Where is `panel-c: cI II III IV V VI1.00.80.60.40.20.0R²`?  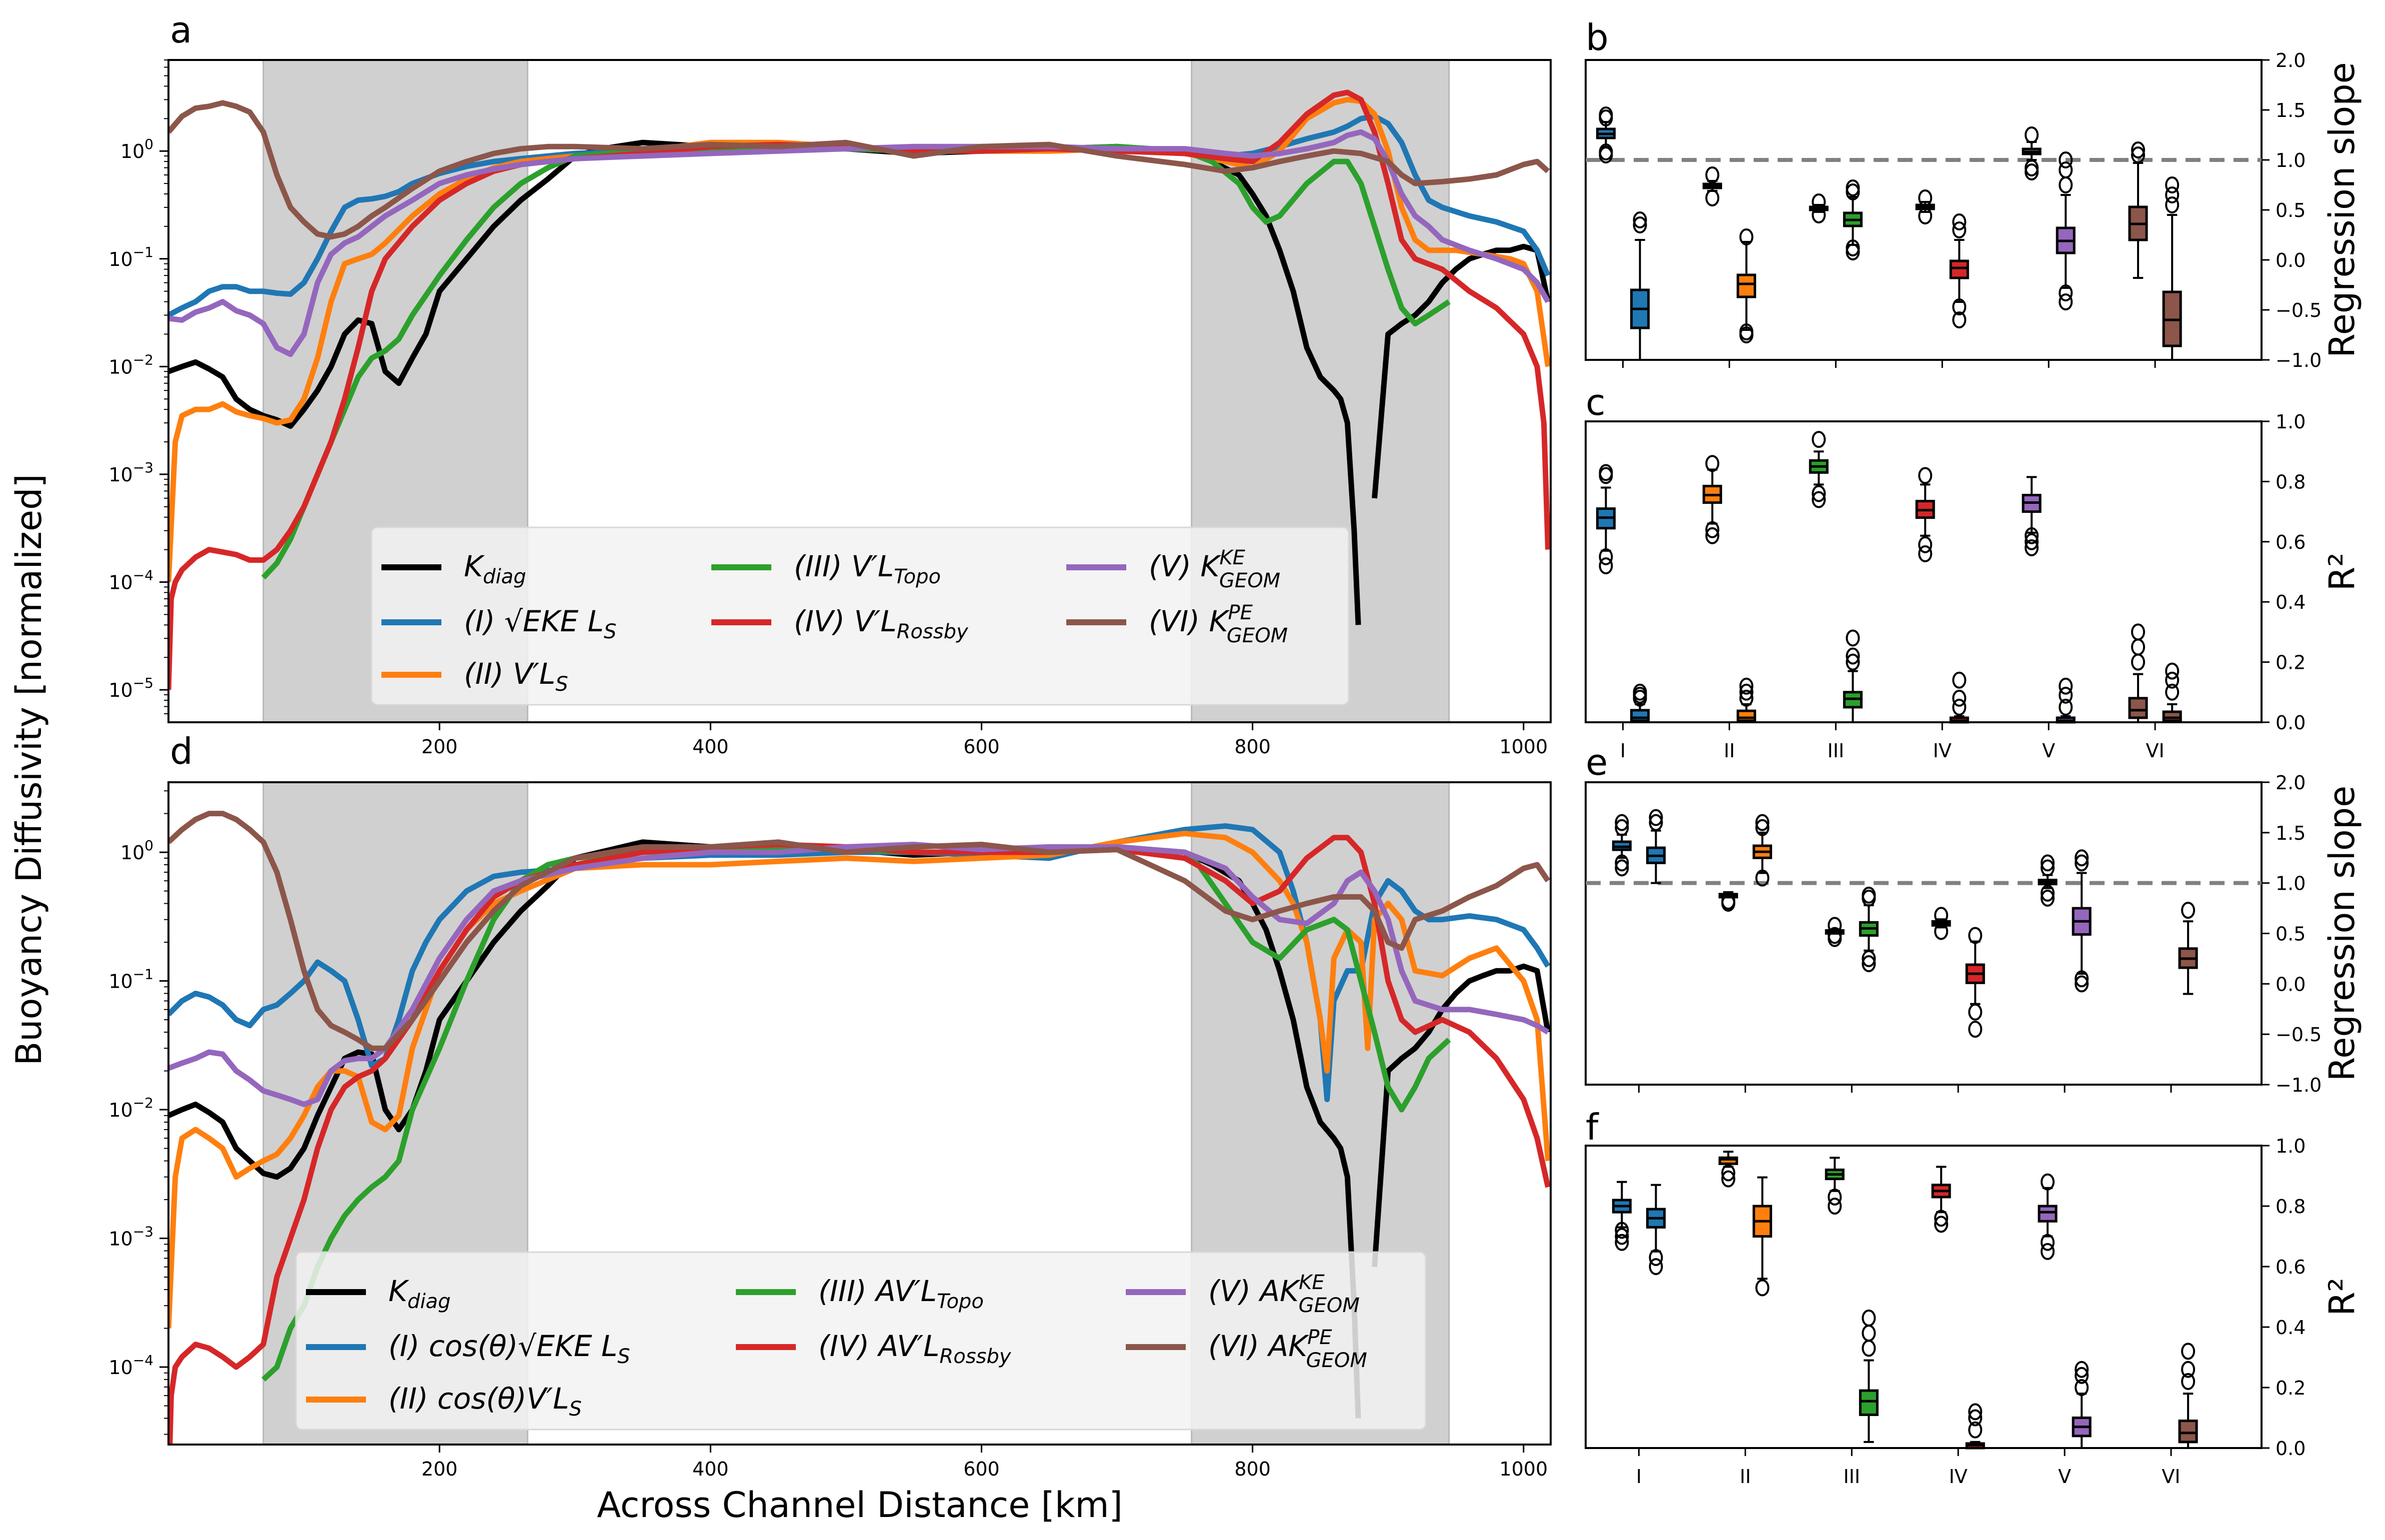 panel-c: cI II III IV V VI1.00.80.60.40.20.0R² is located at coordinates (1974, 571).